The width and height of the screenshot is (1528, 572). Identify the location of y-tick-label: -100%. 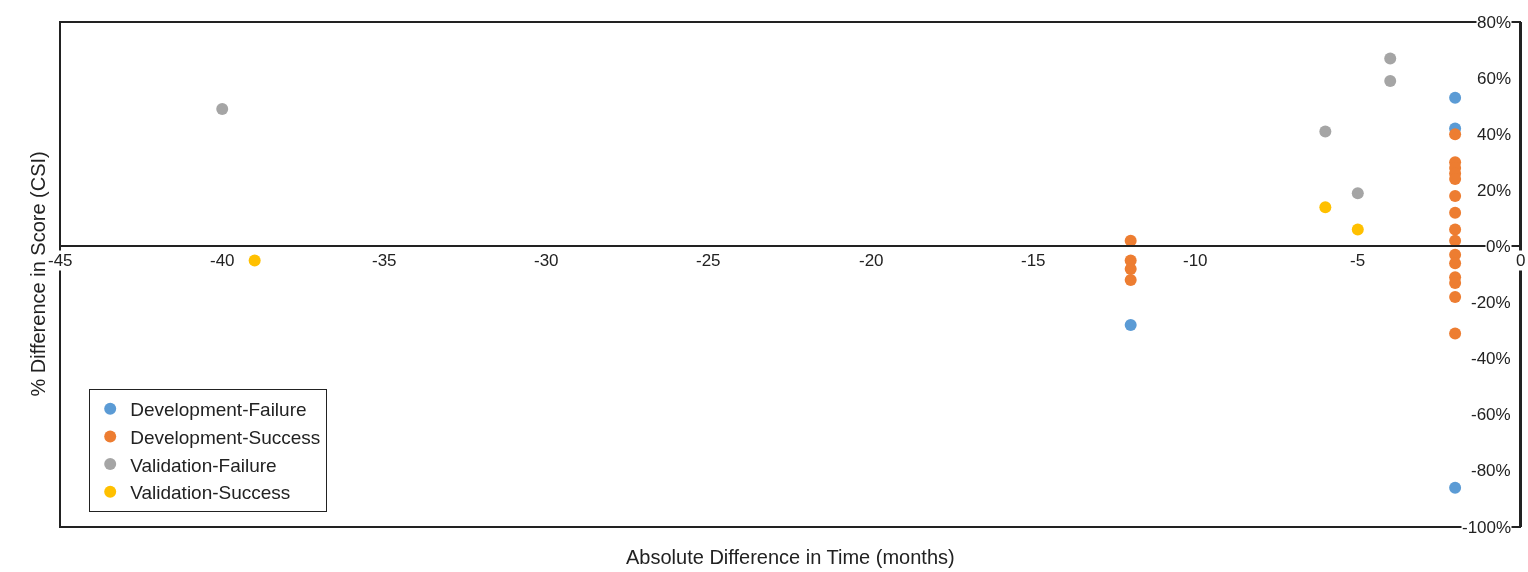
(1487, 527).